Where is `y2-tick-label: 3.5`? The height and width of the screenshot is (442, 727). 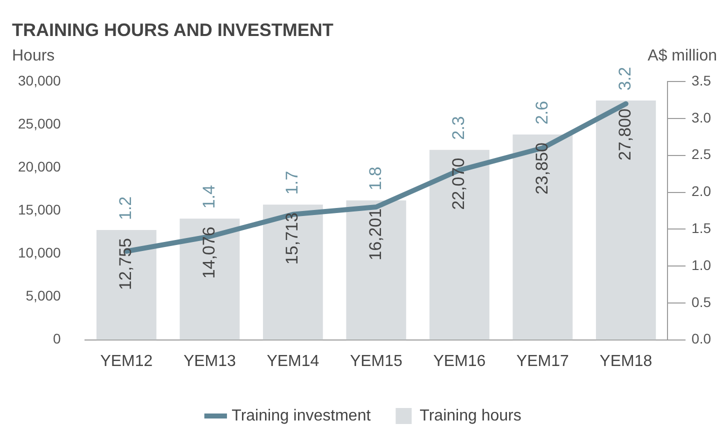 y2-tick-label: 3.5 is located at coordinates (702, 80).